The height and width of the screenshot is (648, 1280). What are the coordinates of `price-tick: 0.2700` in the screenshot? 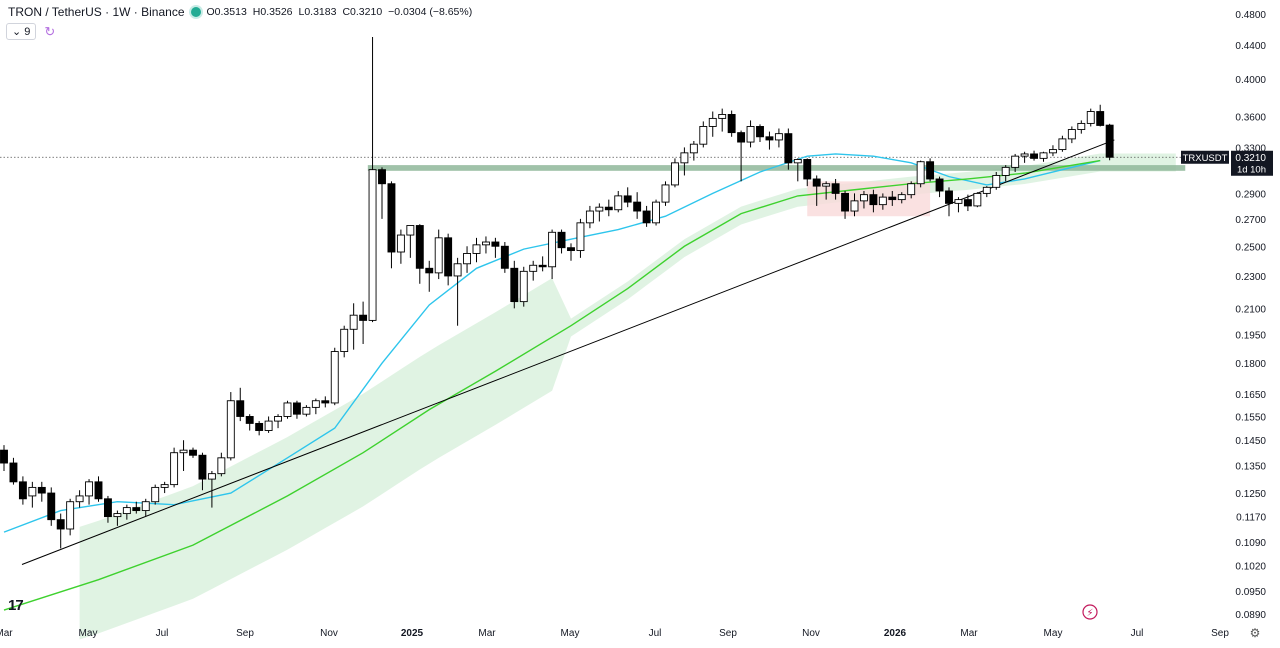 It's located at (1250, 220).